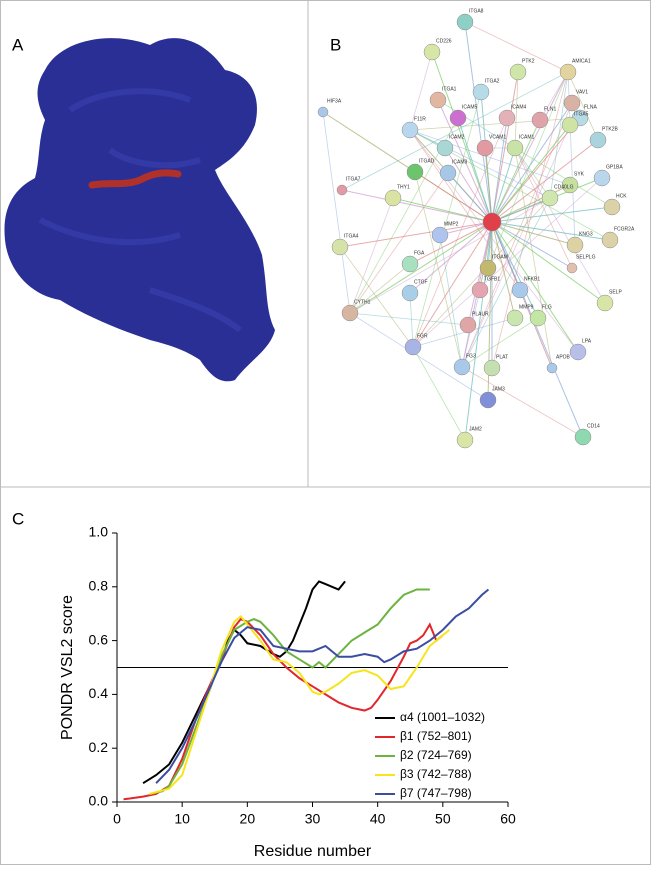 The image size is (651, 870). I want to click on peptide, so click(135, 179).